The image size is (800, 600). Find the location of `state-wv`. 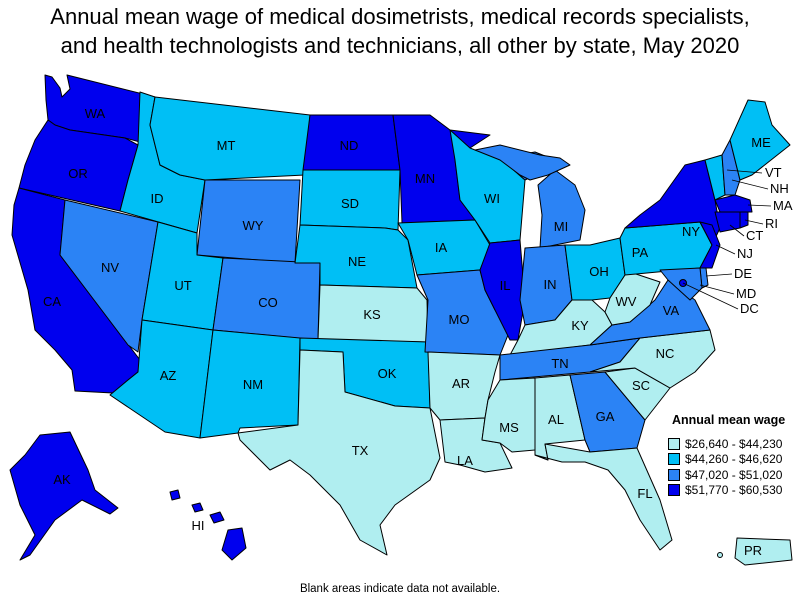

state-wv is located at coordinates (632, 298).